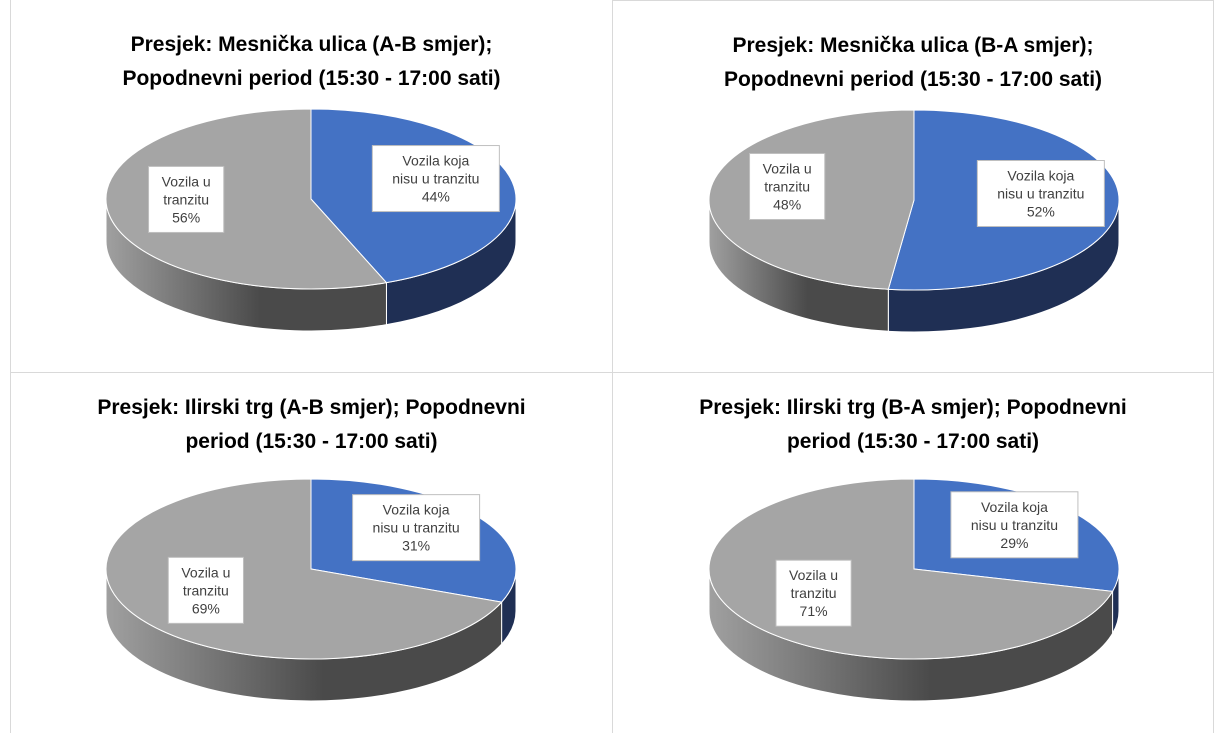  I want to click on data-label-2: Vozila u tranzitu 56%, so click(186, 199).